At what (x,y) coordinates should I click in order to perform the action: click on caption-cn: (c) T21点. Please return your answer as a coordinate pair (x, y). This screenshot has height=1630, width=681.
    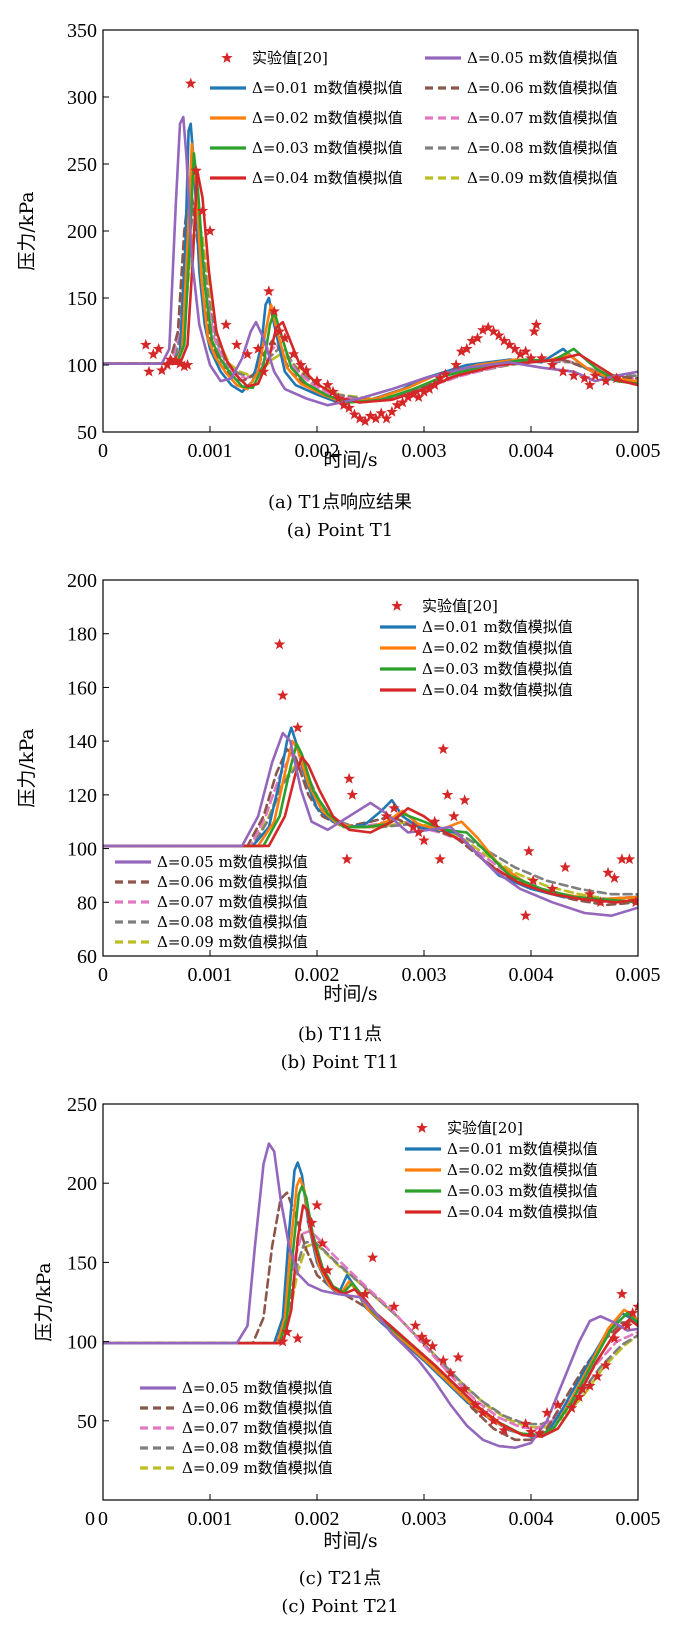
    Looking at the image, I should click on (340, 1578).